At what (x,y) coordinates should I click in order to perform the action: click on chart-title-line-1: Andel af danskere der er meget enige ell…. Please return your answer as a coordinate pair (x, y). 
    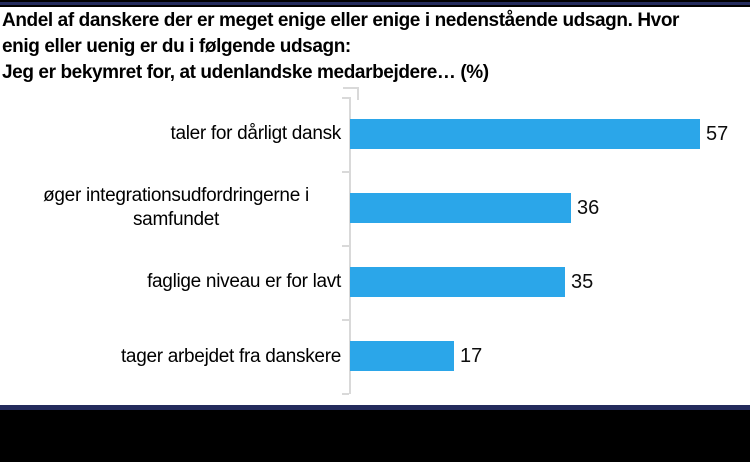
    Looking at the image, I should click on (341, 20).